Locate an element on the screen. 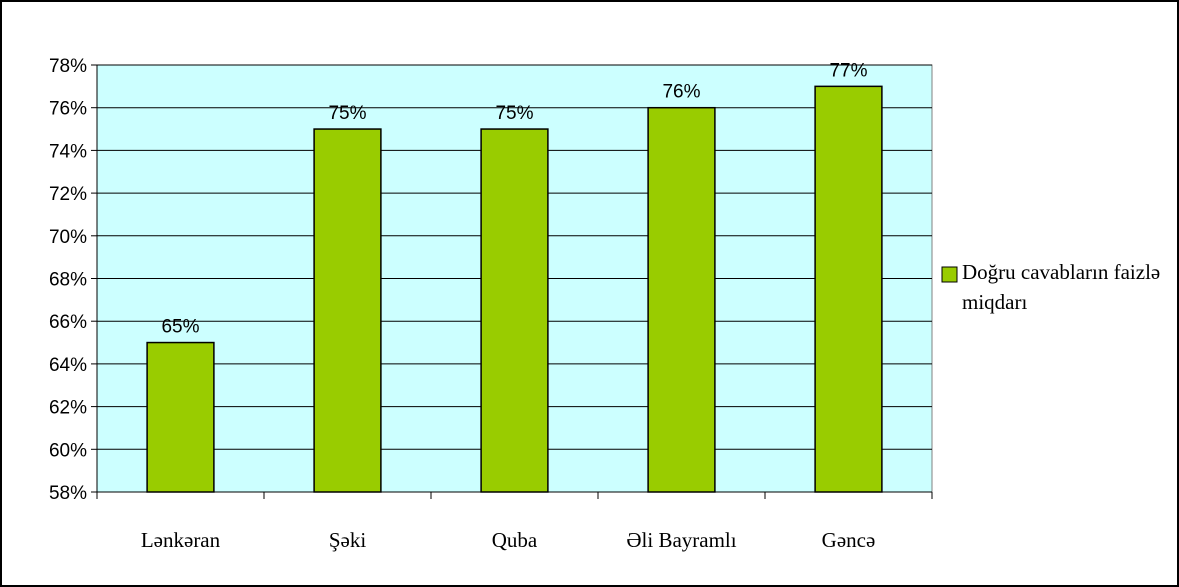  y-tick-label: 70% is located at coordinates (68, 237).